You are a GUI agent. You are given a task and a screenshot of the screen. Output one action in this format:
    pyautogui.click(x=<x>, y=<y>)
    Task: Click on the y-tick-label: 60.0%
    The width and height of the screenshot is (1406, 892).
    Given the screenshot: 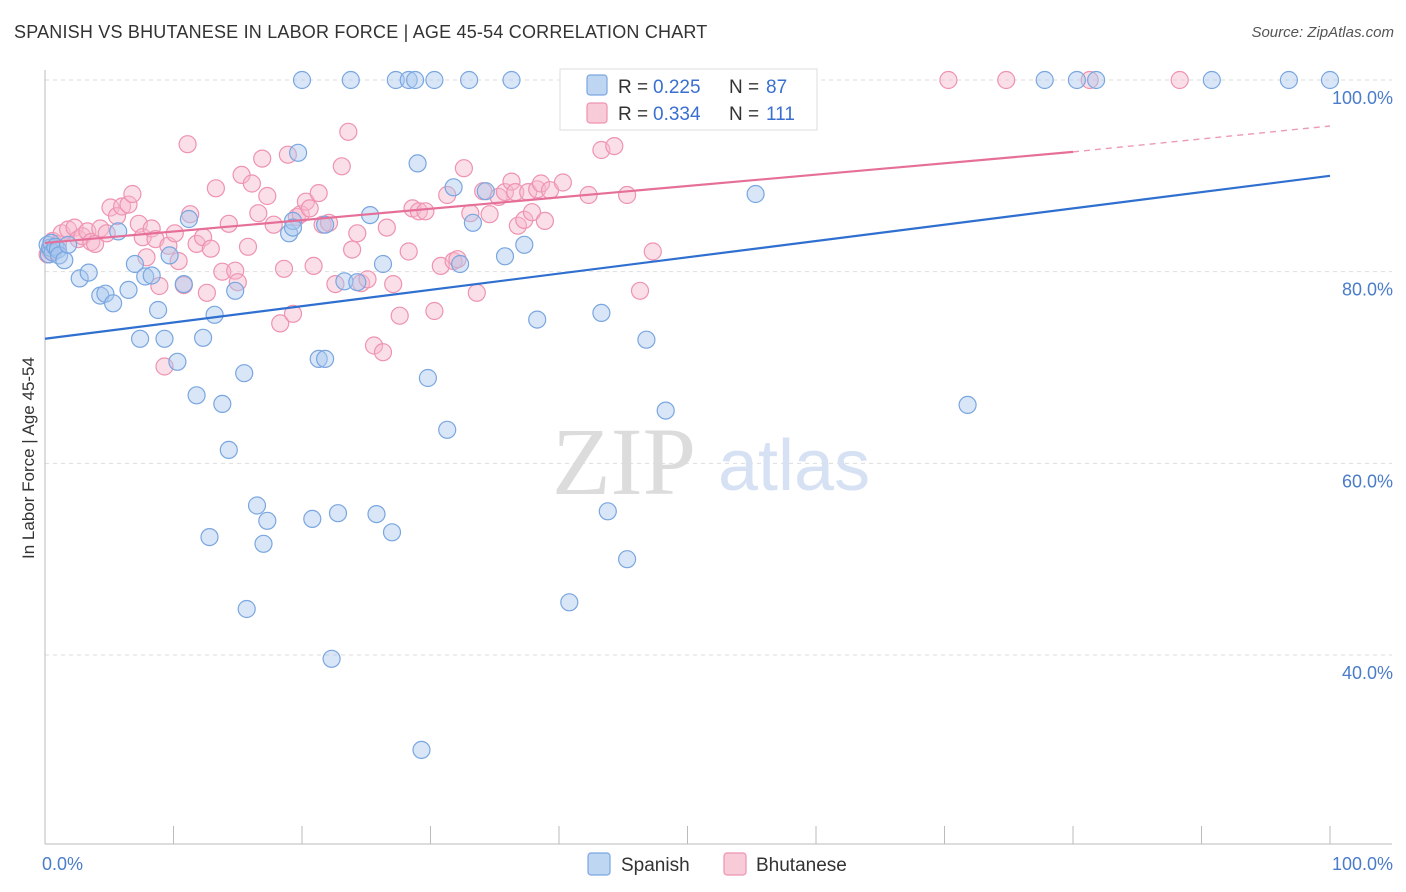 What is the action you would take?
    pyautogui.click(x=1367, y=481)
    